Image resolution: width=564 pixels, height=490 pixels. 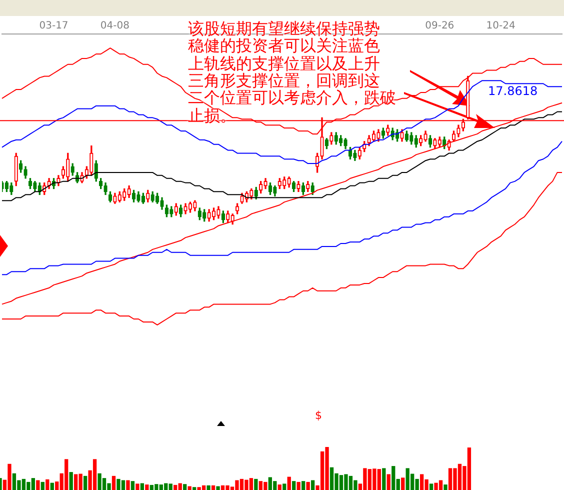 What do you see at coordinates (284, 80) in the screenshot?
I see `annotation: 三角形支撑位置，回调到这` at bounding box center [284, 80].